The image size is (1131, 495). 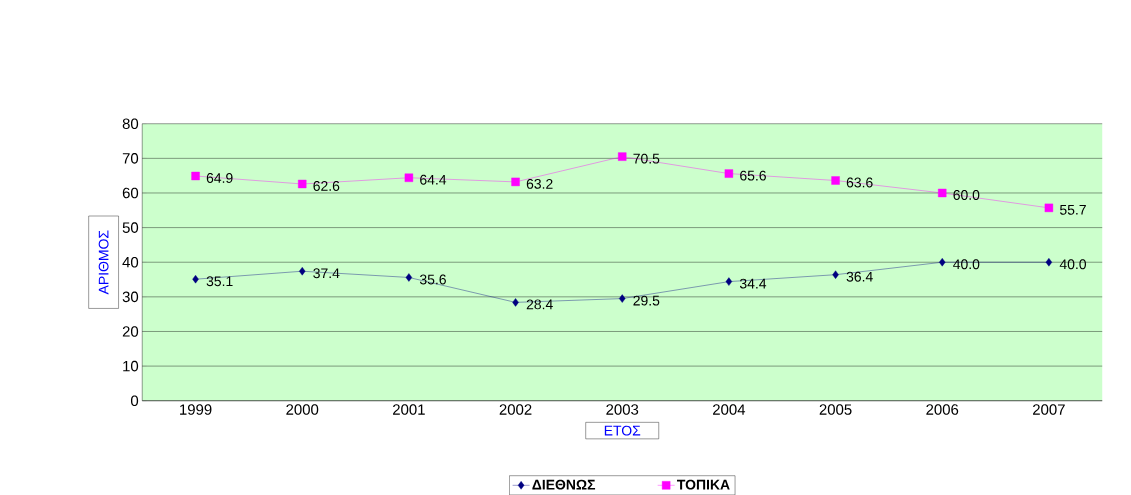 What do you see at coordinates (326, 273) in the screenshot?
I see `data-label: 37.4` at bounding box center [326, 273].